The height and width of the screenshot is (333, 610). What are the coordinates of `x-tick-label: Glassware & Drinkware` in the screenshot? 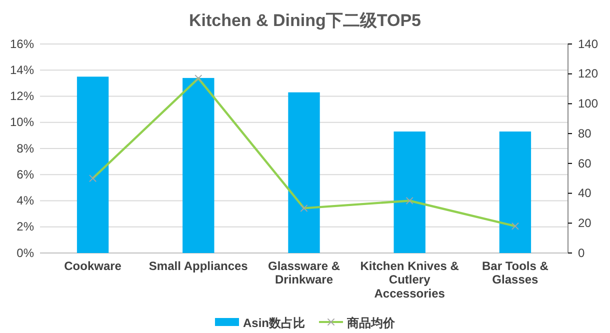 It's located at (304, 272).